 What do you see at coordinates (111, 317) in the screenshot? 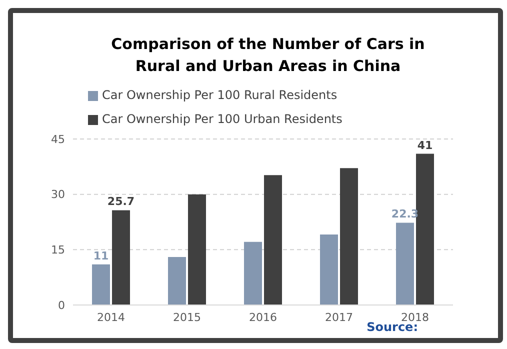
I see `x-tick-label: 2014` at bounding box center [111, 317].